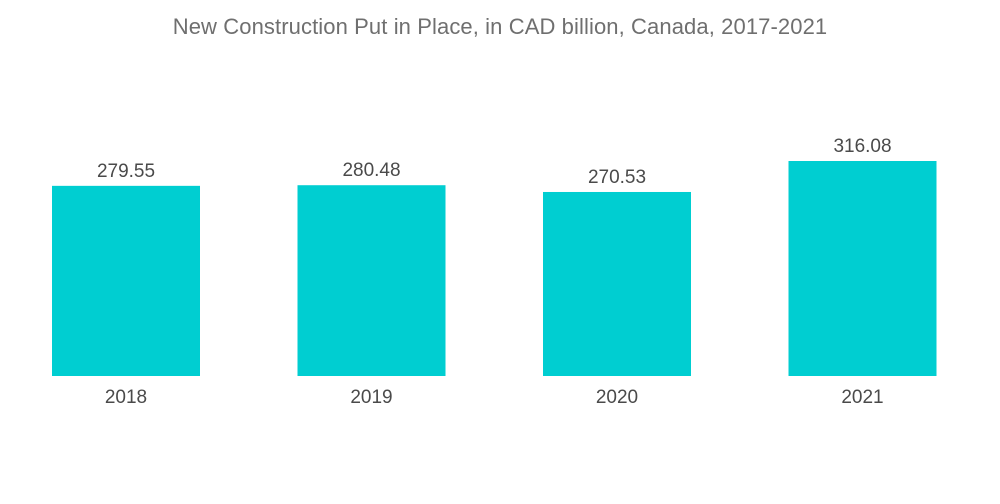  I want to click on x-tick-2018: 2018, so click(126, 397).